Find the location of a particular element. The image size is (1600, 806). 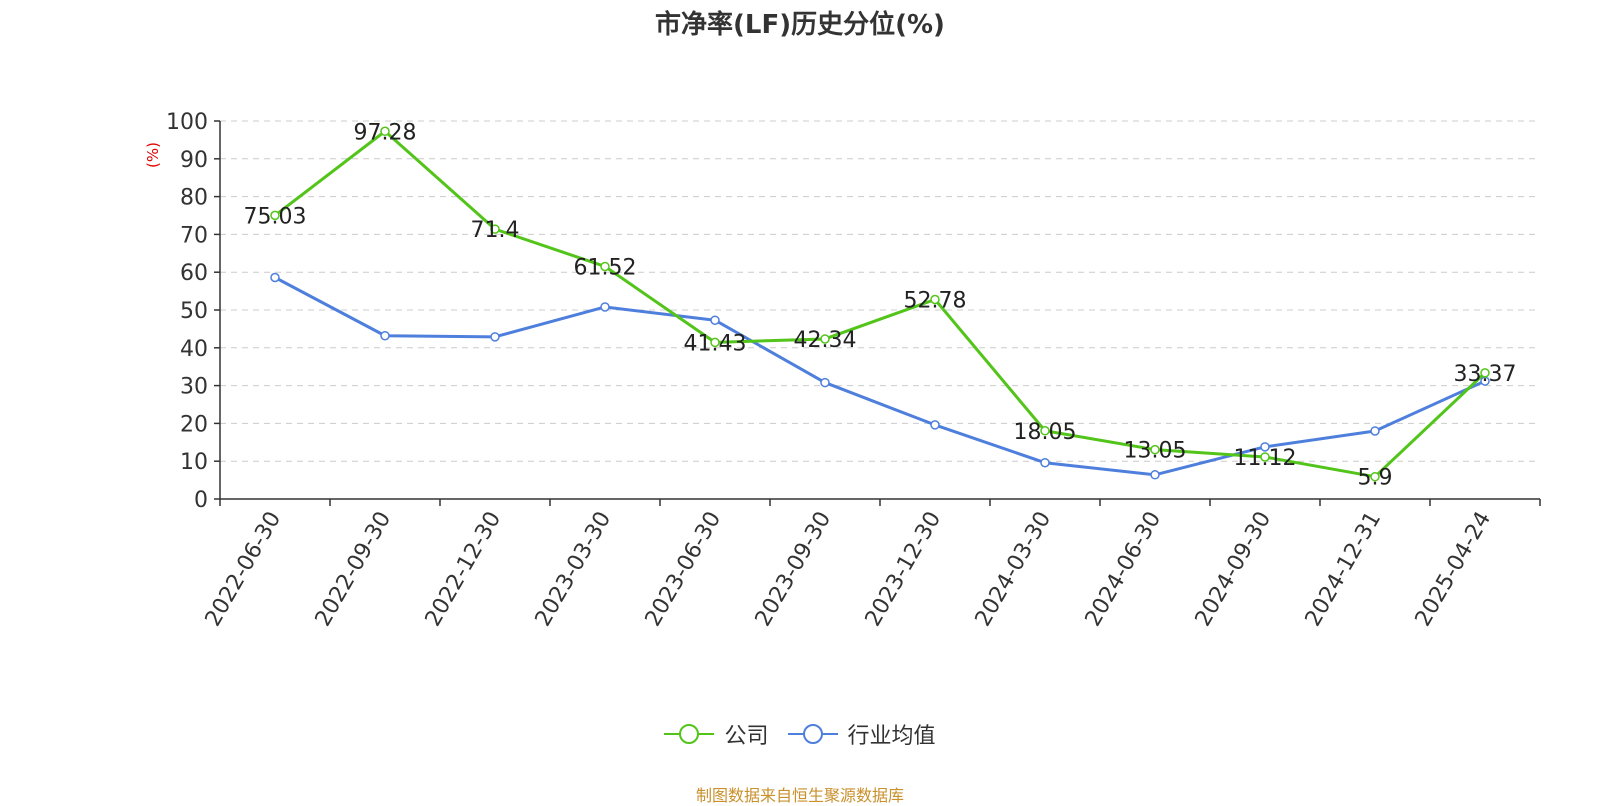

x-tick-label: 2023-09-30 is located at coordinates (794, 569).